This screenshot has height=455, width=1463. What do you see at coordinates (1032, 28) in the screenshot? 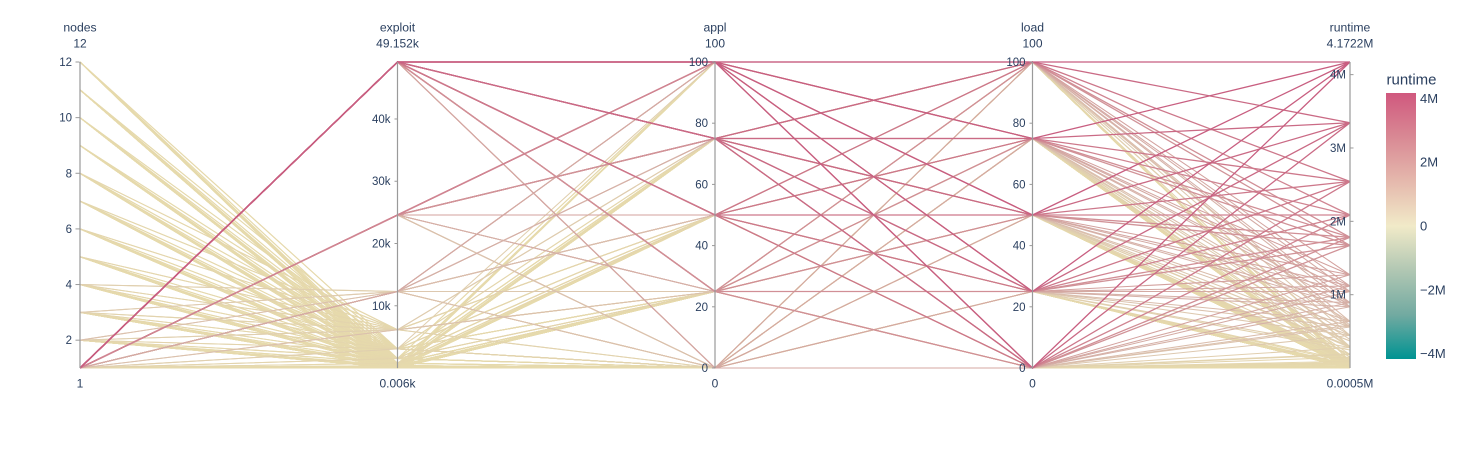
I see `svg-text: load` at bounding box center [1032, 28].